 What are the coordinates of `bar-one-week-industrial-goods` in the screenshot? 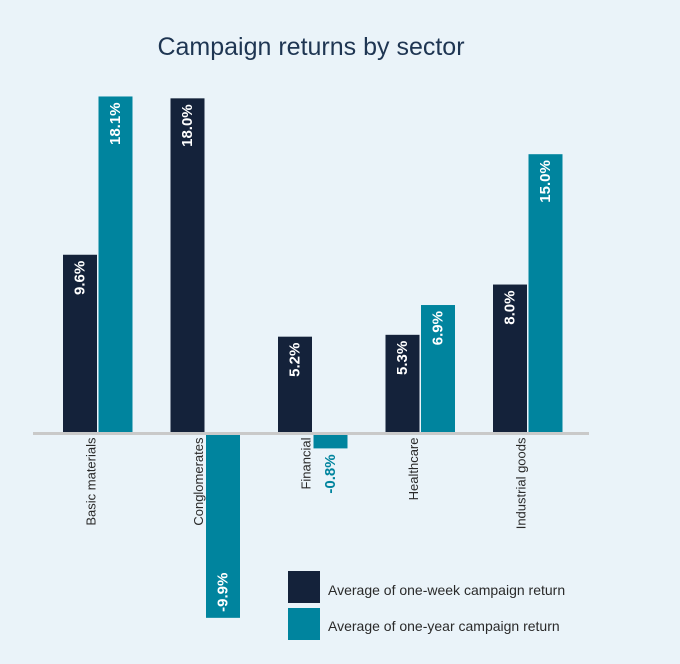 It's located at (510, 359).